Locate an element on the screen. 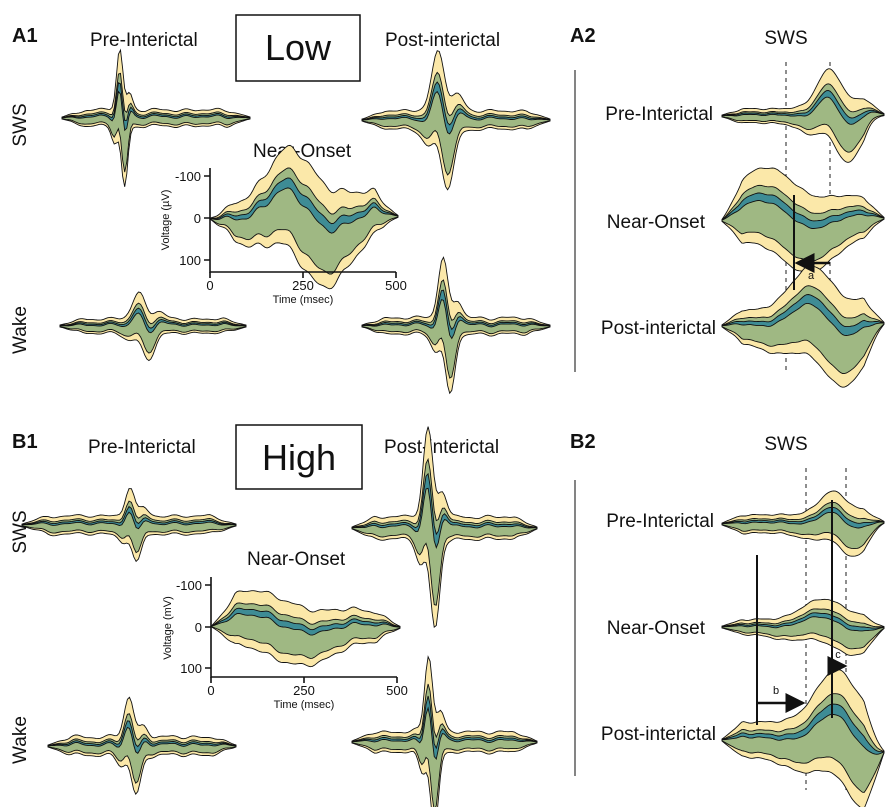  panel-label-b1: B1 is located at coordinates (25, 442).